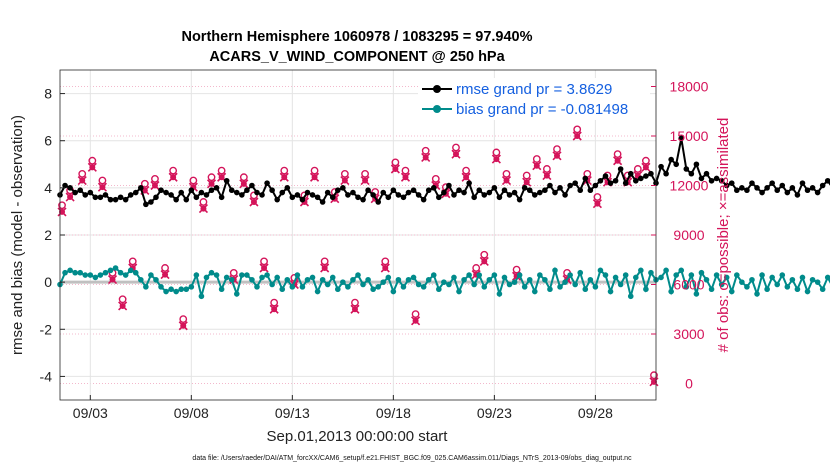  Describe the element at coordinates (542, 109) in the screenshot. I see `legend-bias-text: bias grand pr = -0.081498` at that location.